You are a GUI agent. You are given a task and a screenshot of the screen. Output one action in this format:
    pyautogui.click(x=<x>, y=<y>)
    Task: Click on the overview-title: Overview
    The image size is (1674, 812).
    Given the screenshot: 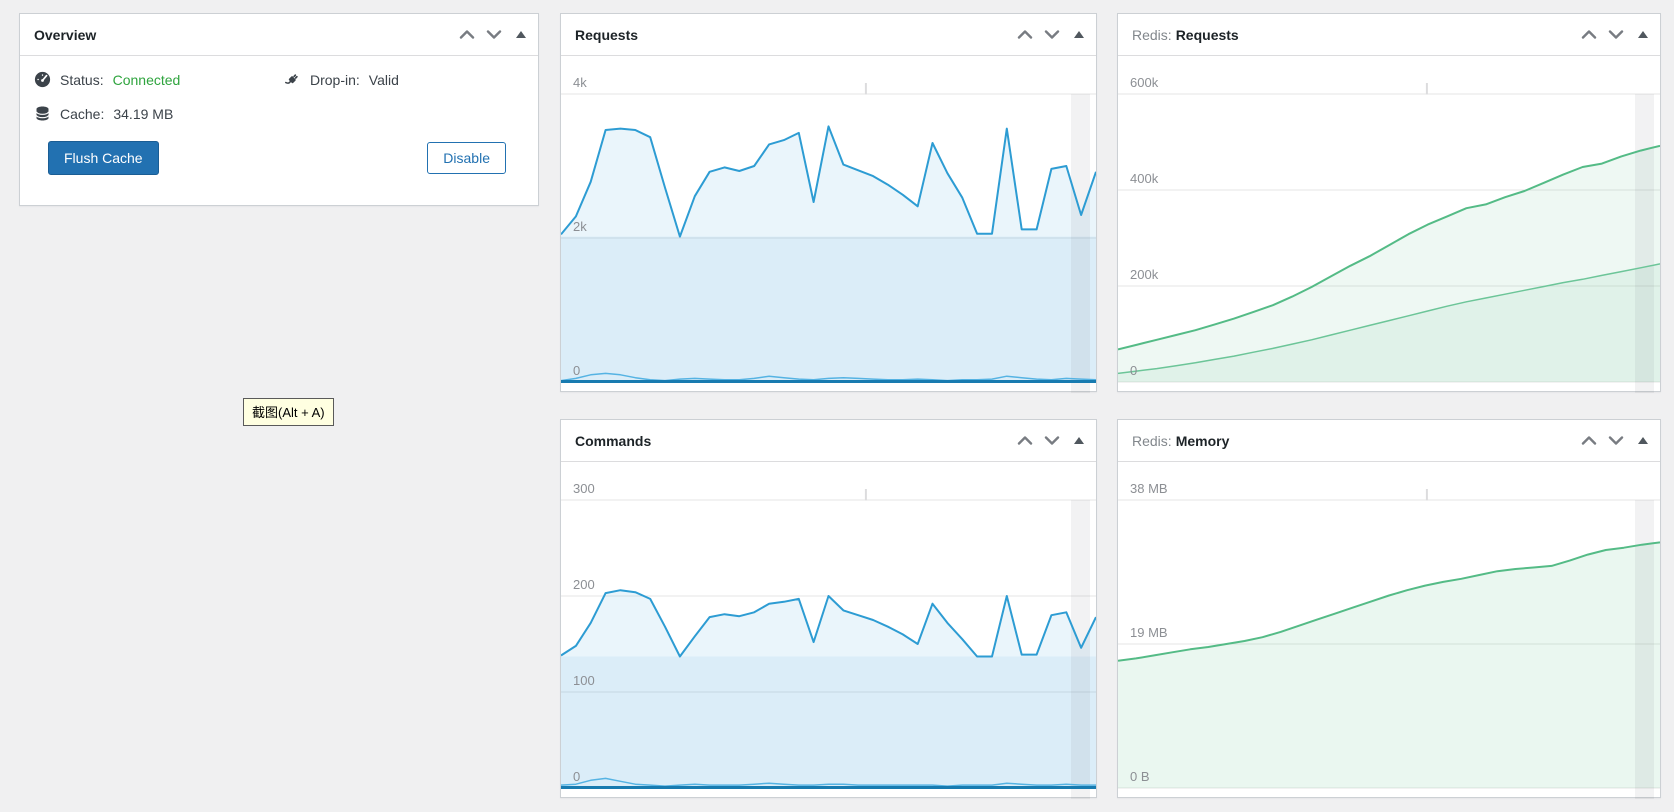 What is the action you would take?
    pyautogui.click(x=65, y=34)
    